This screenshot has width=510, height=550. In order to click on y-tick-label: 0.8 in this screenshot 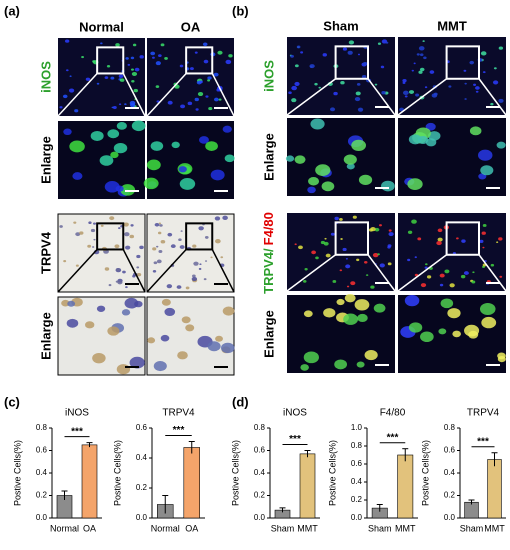, I will do `click(357, 445)`.